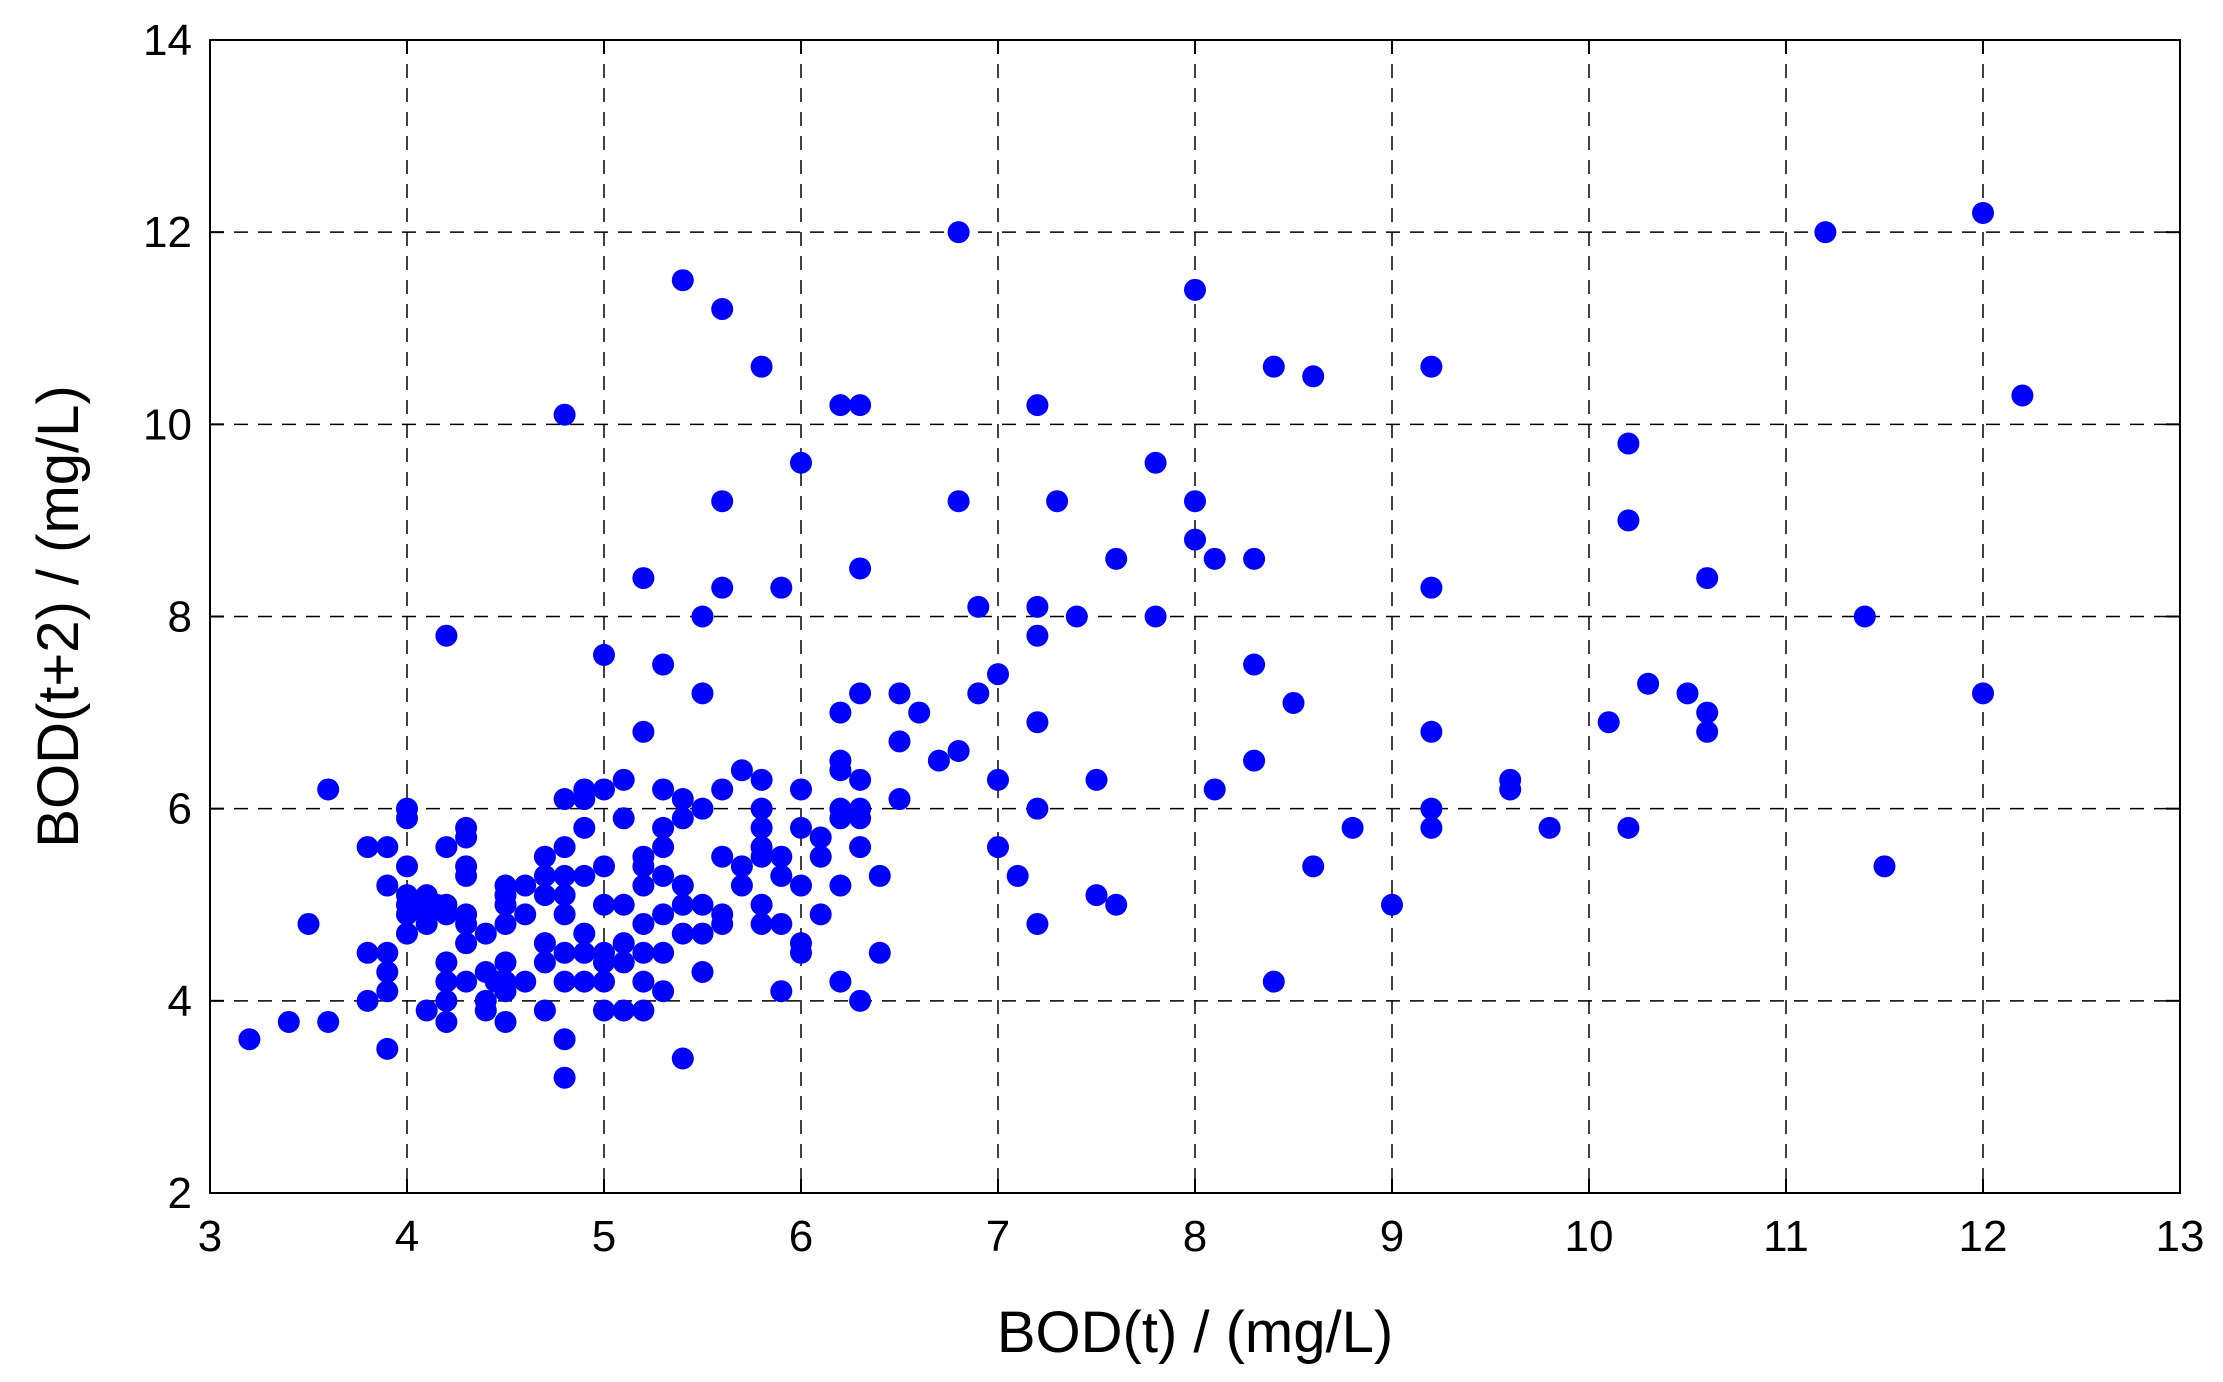  Describe the element at coordinates (801, 1236) in the screenshot. I see `x-tick-label: 6` at that location.